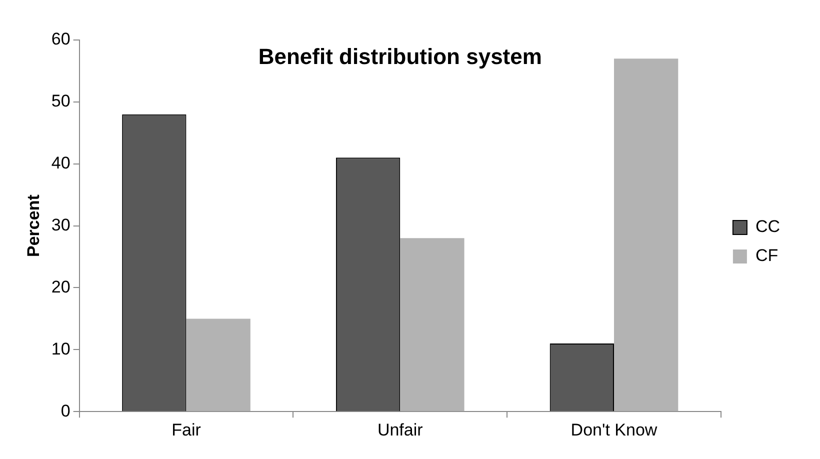  Describe the element at coordinates (614, 430) in the screenshot. I see `x-tick-label: Don't Know` at that location.